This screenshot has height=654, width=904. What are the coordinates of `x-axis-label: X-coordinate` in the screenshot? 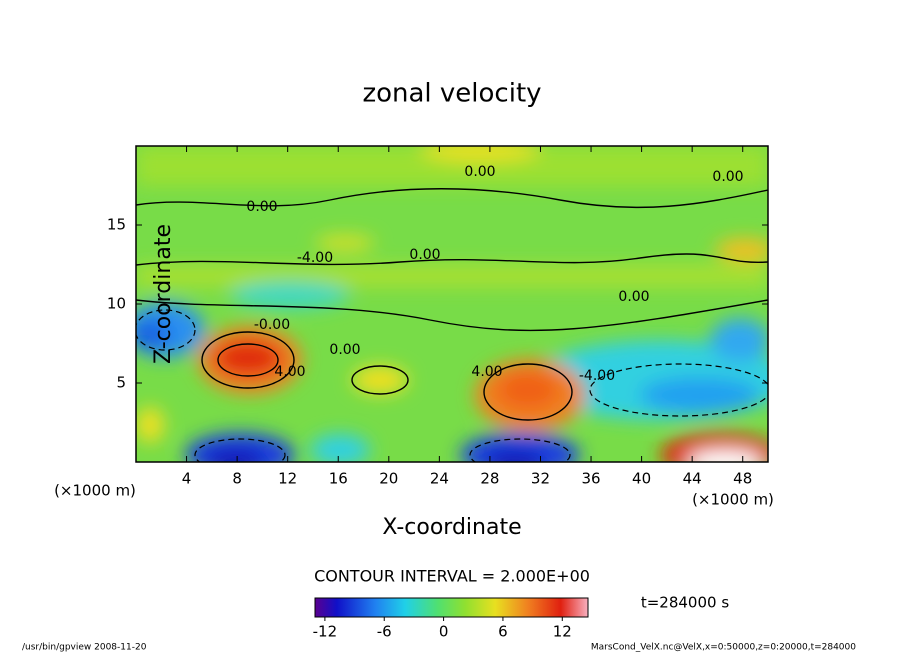 It's located at (451, 527).